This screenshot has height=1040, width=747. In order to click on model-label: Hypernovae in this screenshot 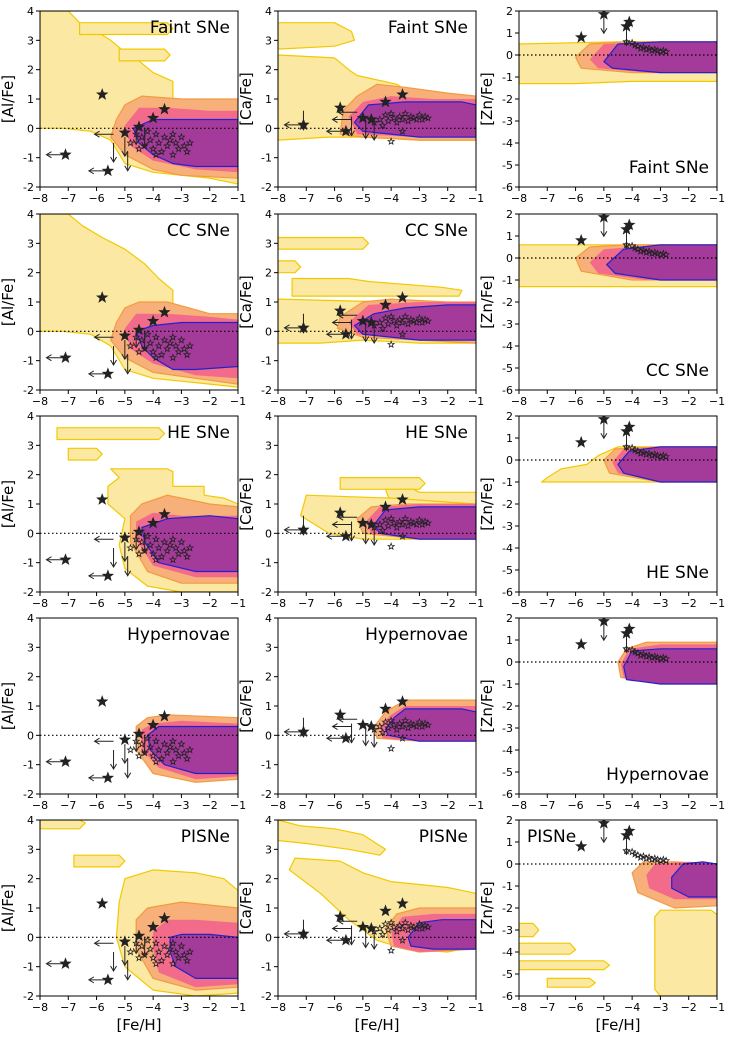, I will do `click(657, 775)`.